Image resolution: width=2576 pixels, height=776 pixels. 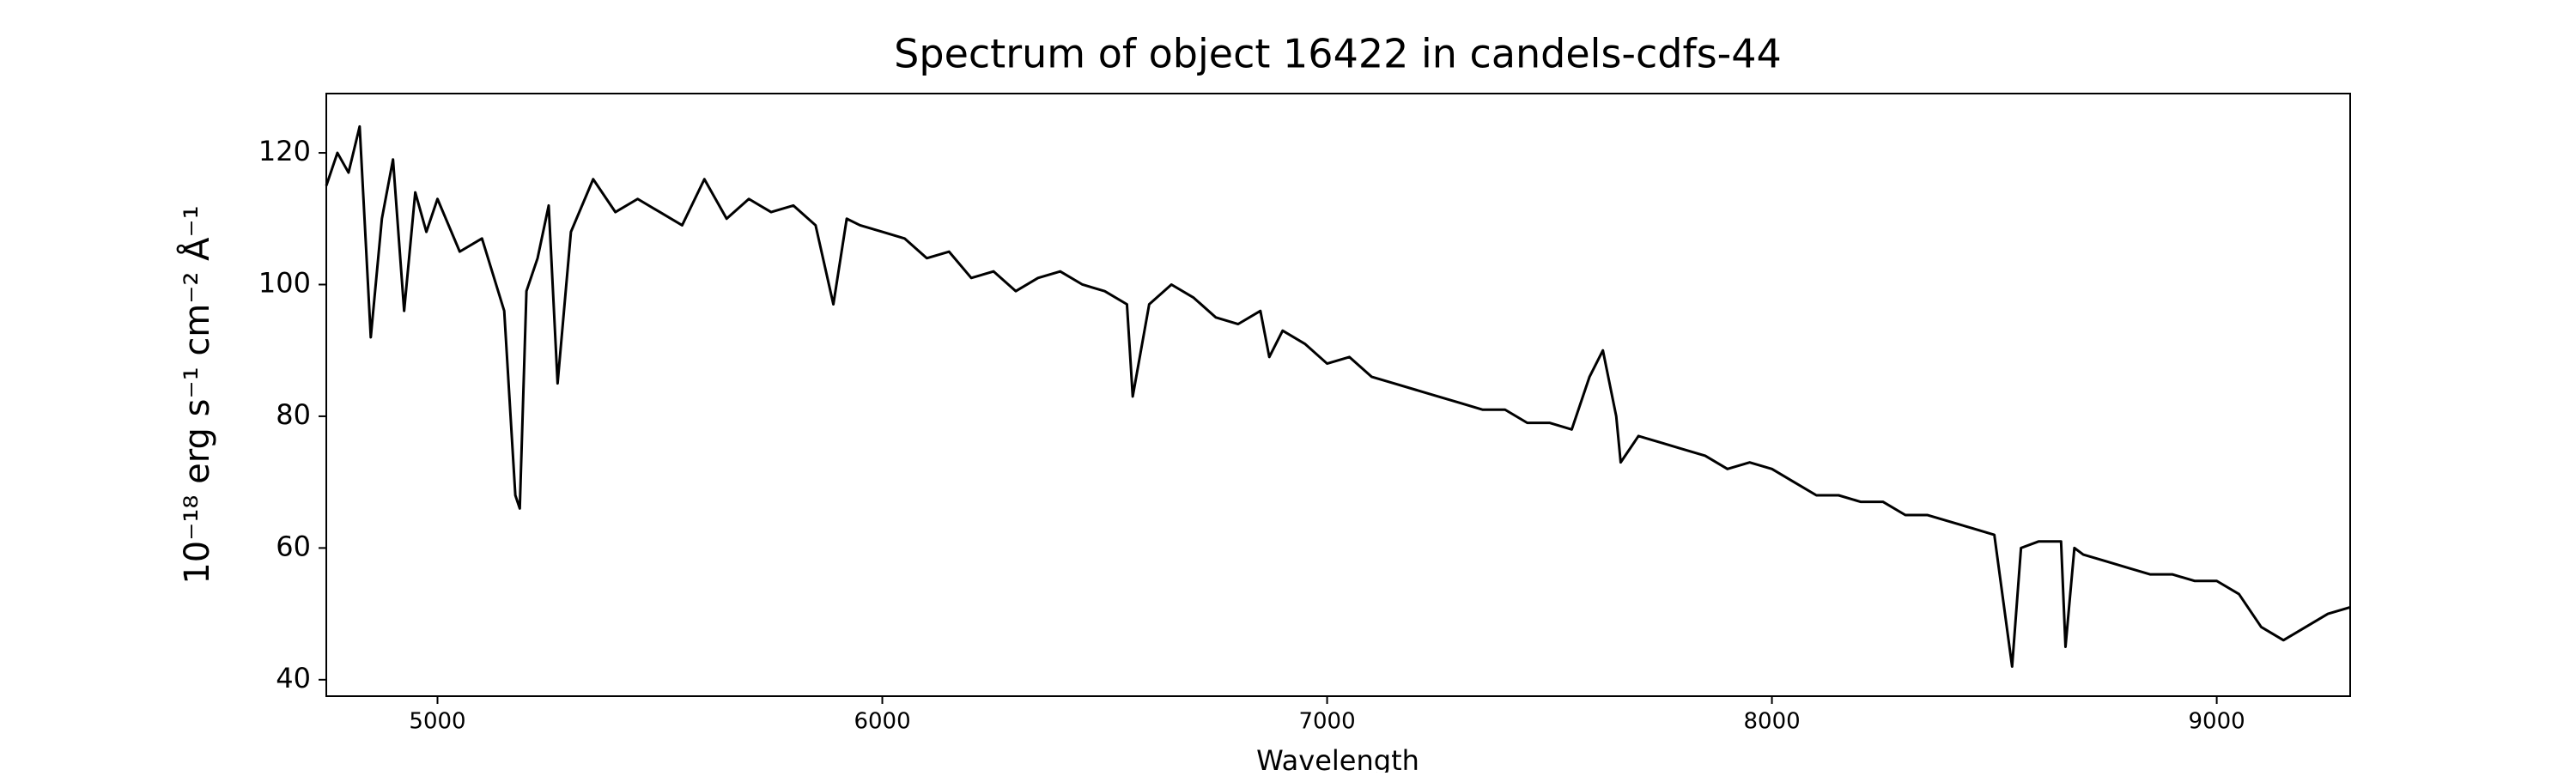 What do you see at coordinates (437, 722) in the screenshot?
I see `x-tick-label: 5000` at bounding box center [437, 722].